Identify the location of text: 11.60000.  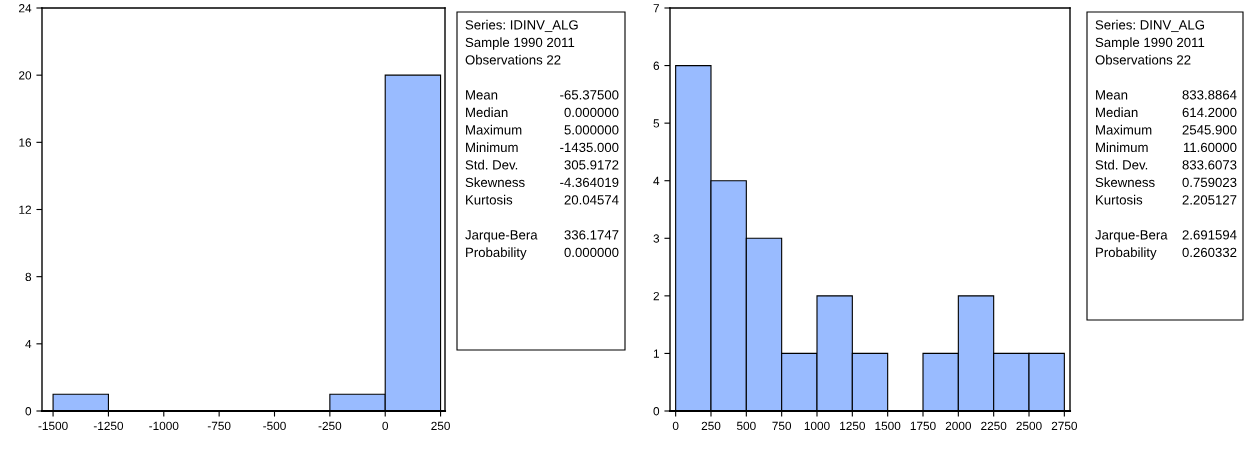
(1210, 147).